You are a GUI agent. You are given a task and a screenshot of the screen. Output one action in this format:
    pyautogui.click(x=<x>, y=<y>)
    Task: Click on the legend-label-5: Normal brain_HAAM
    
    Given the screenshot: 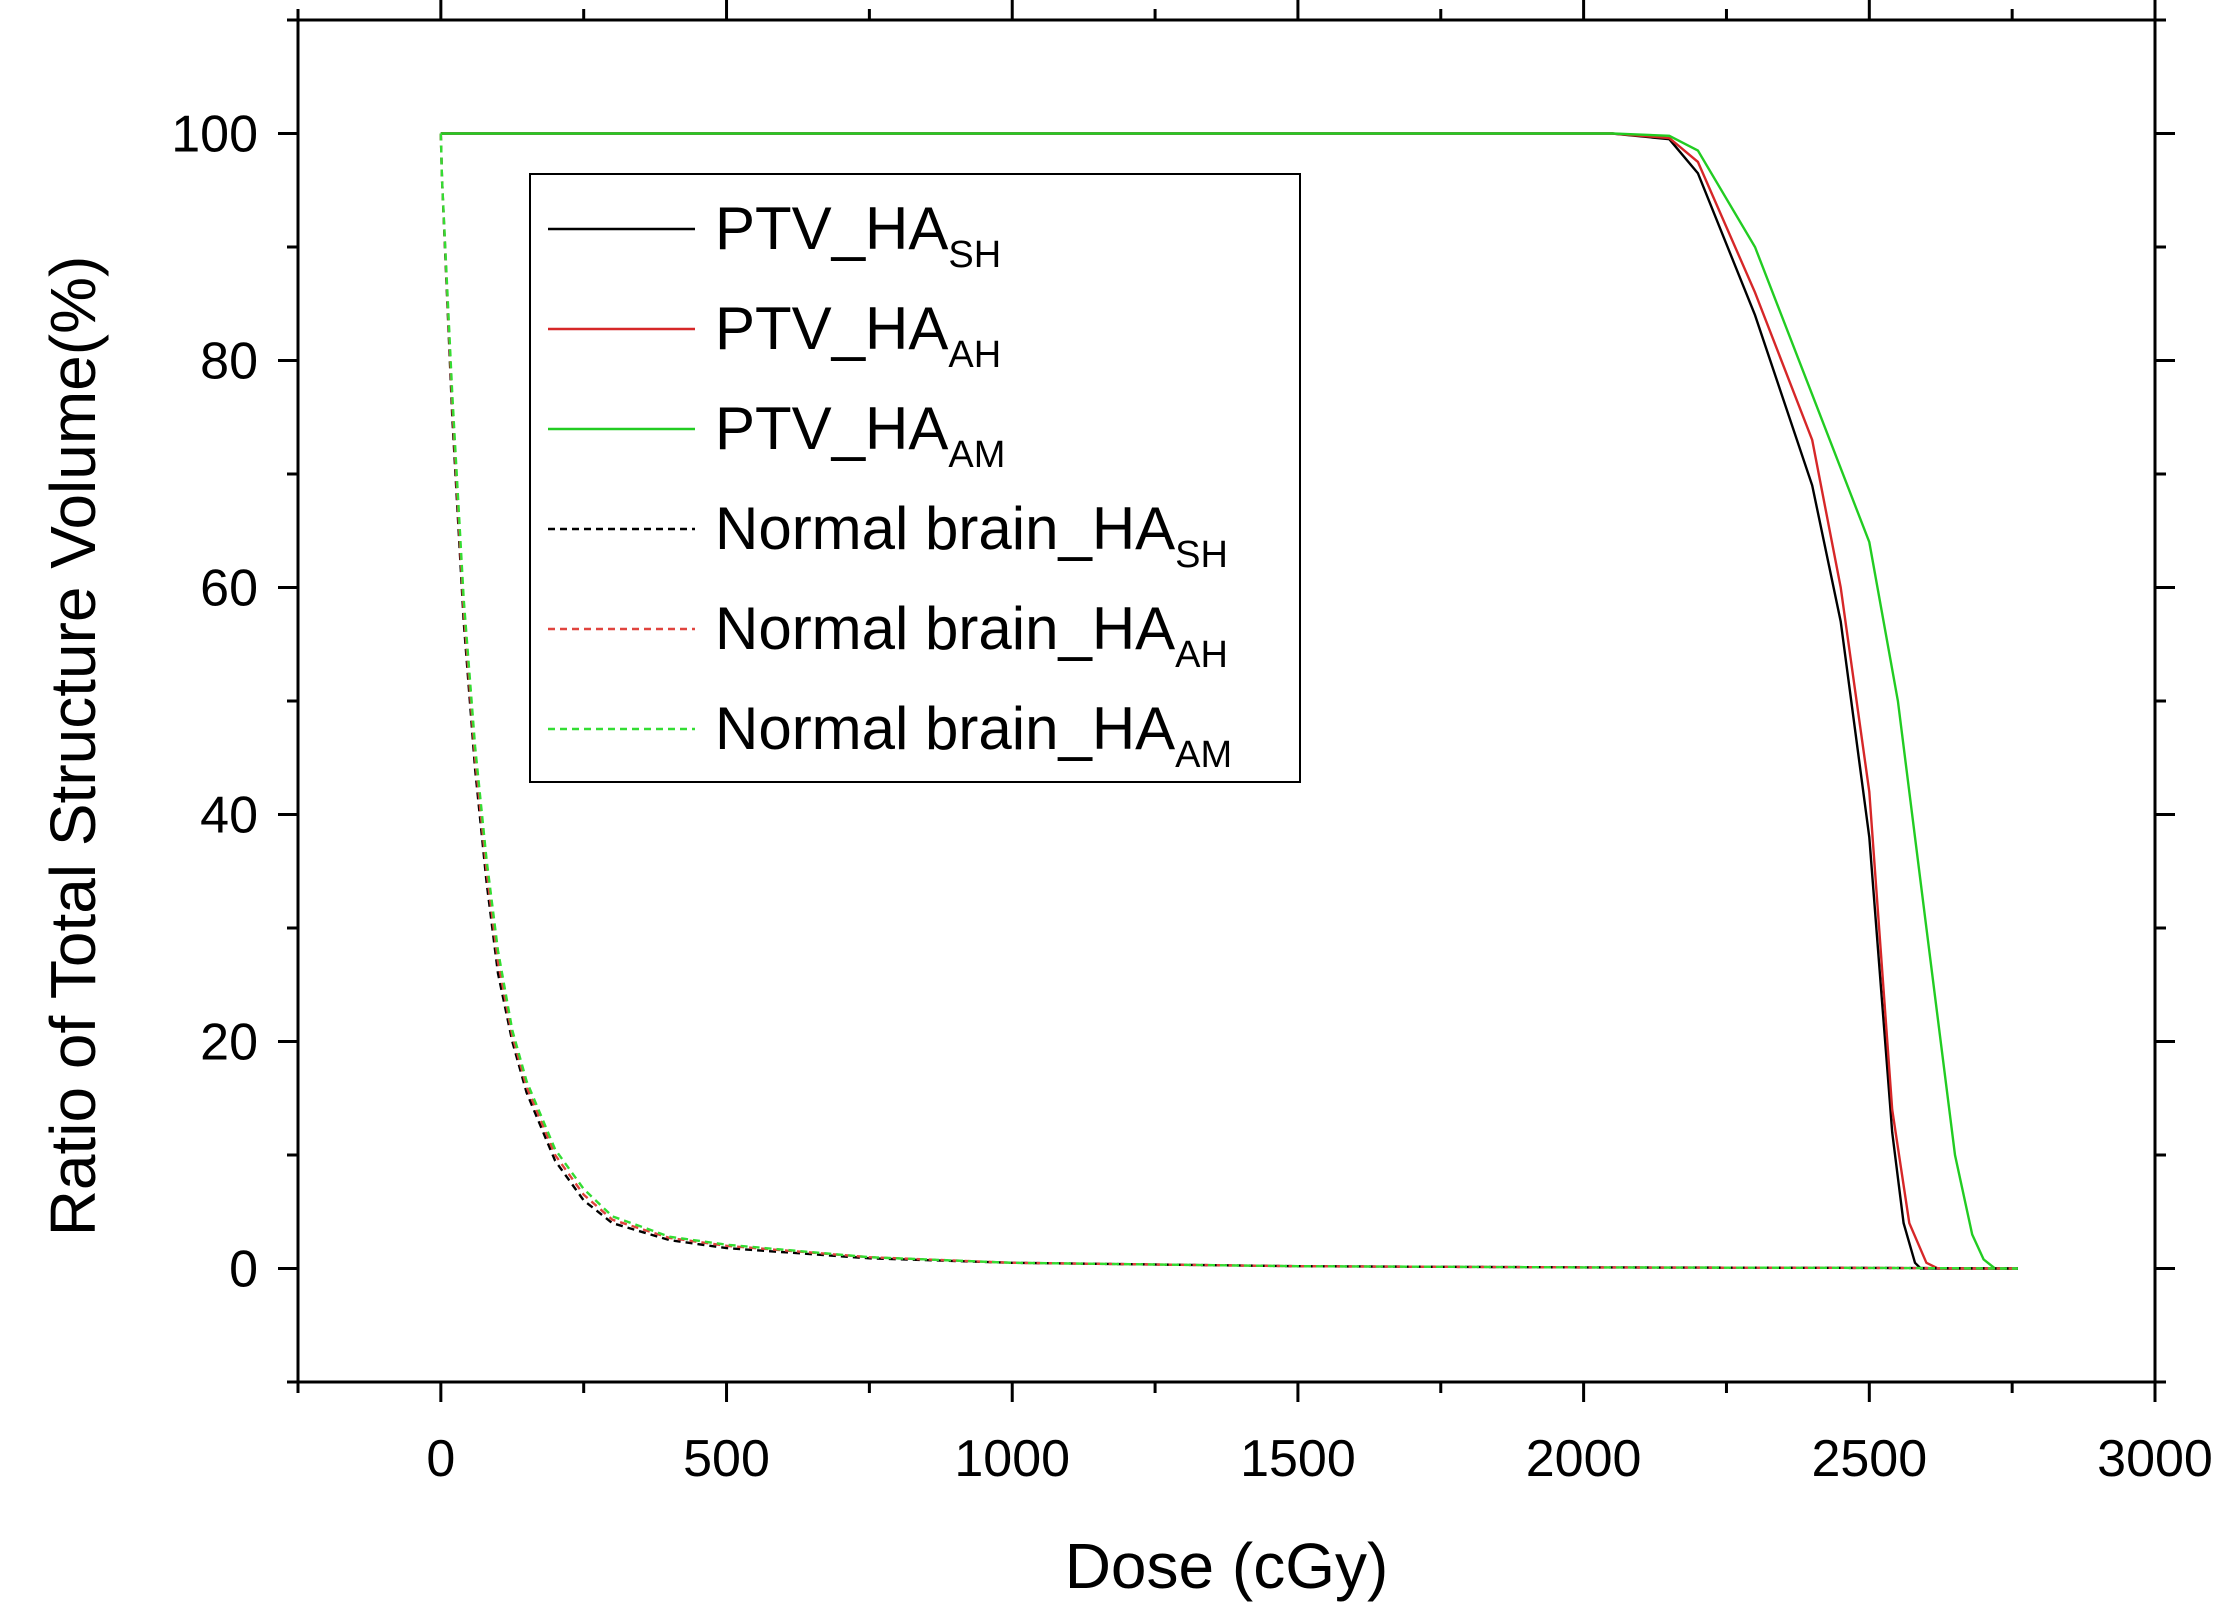 What is the action you would take?
    pyautogui.click(x=973, y=735)
    